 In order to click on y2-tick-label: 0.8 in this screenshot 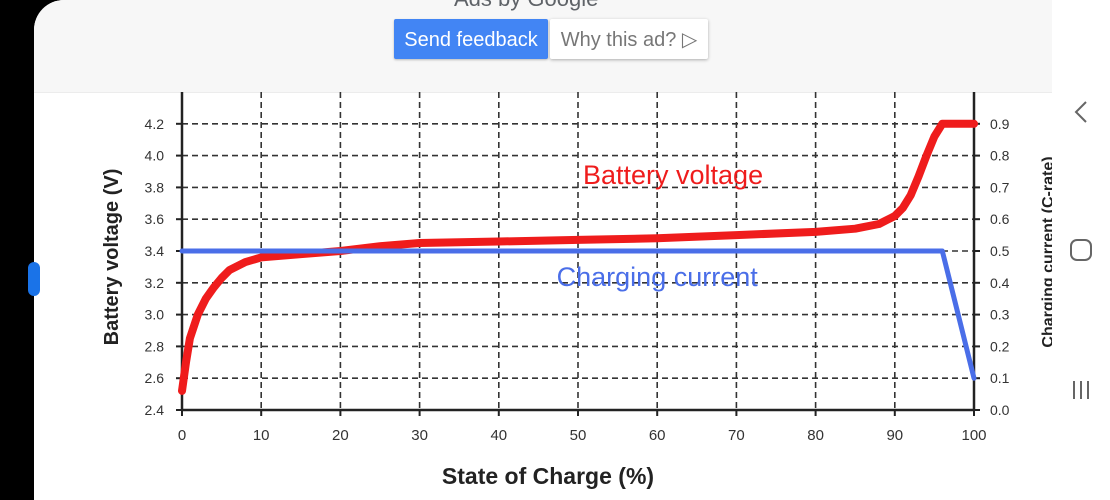, I will do `click(1000, 156)`.